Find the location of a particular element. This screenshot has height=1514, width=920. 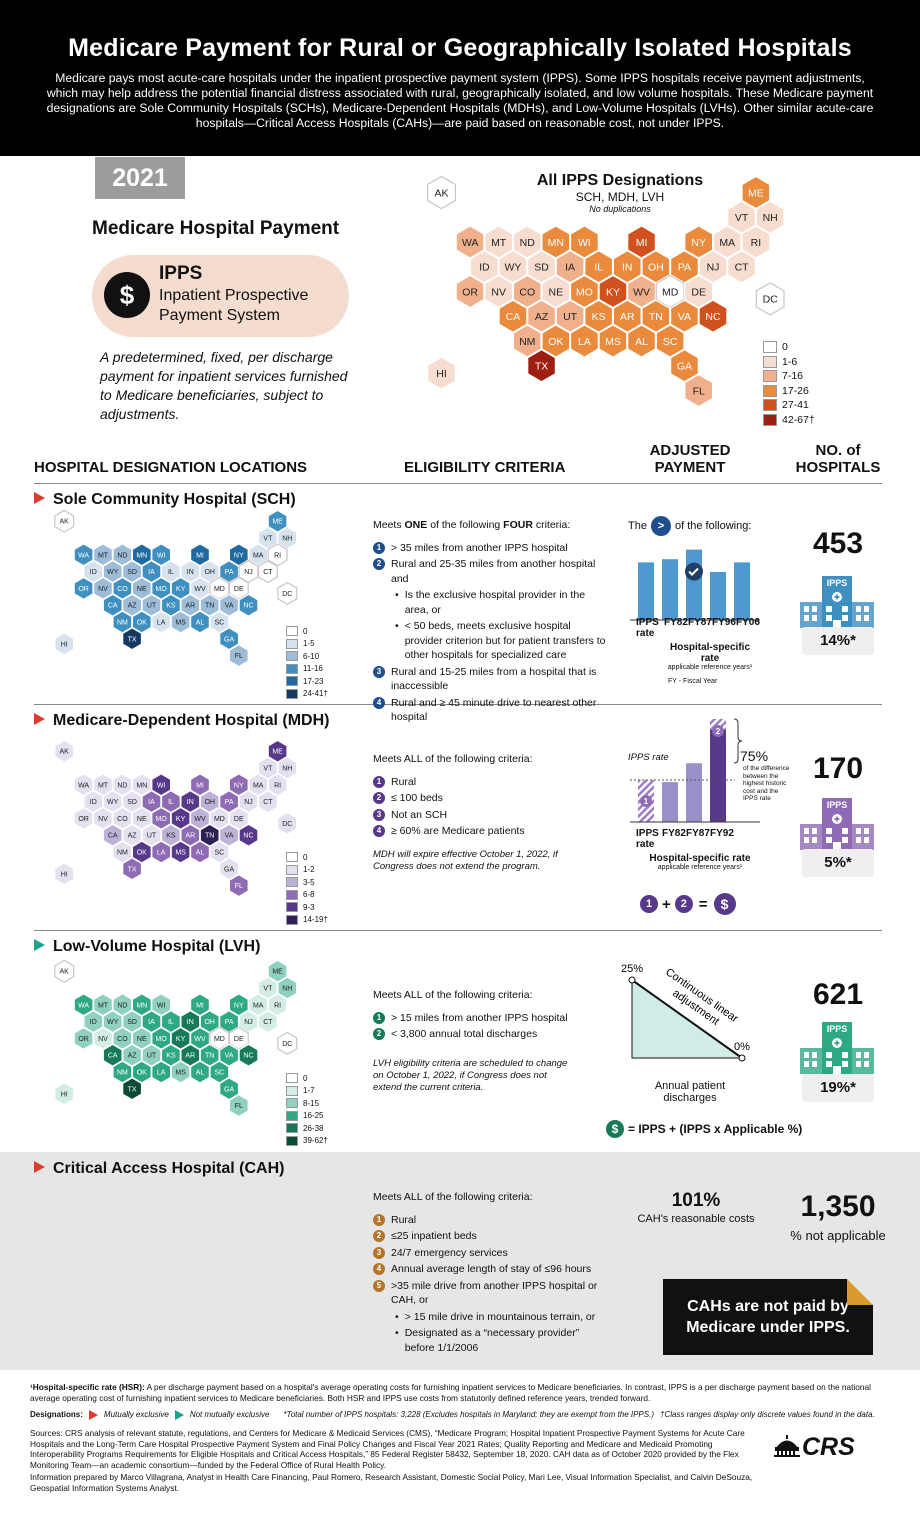

criterion: 1 Rural is located at coordinates (490, 782).